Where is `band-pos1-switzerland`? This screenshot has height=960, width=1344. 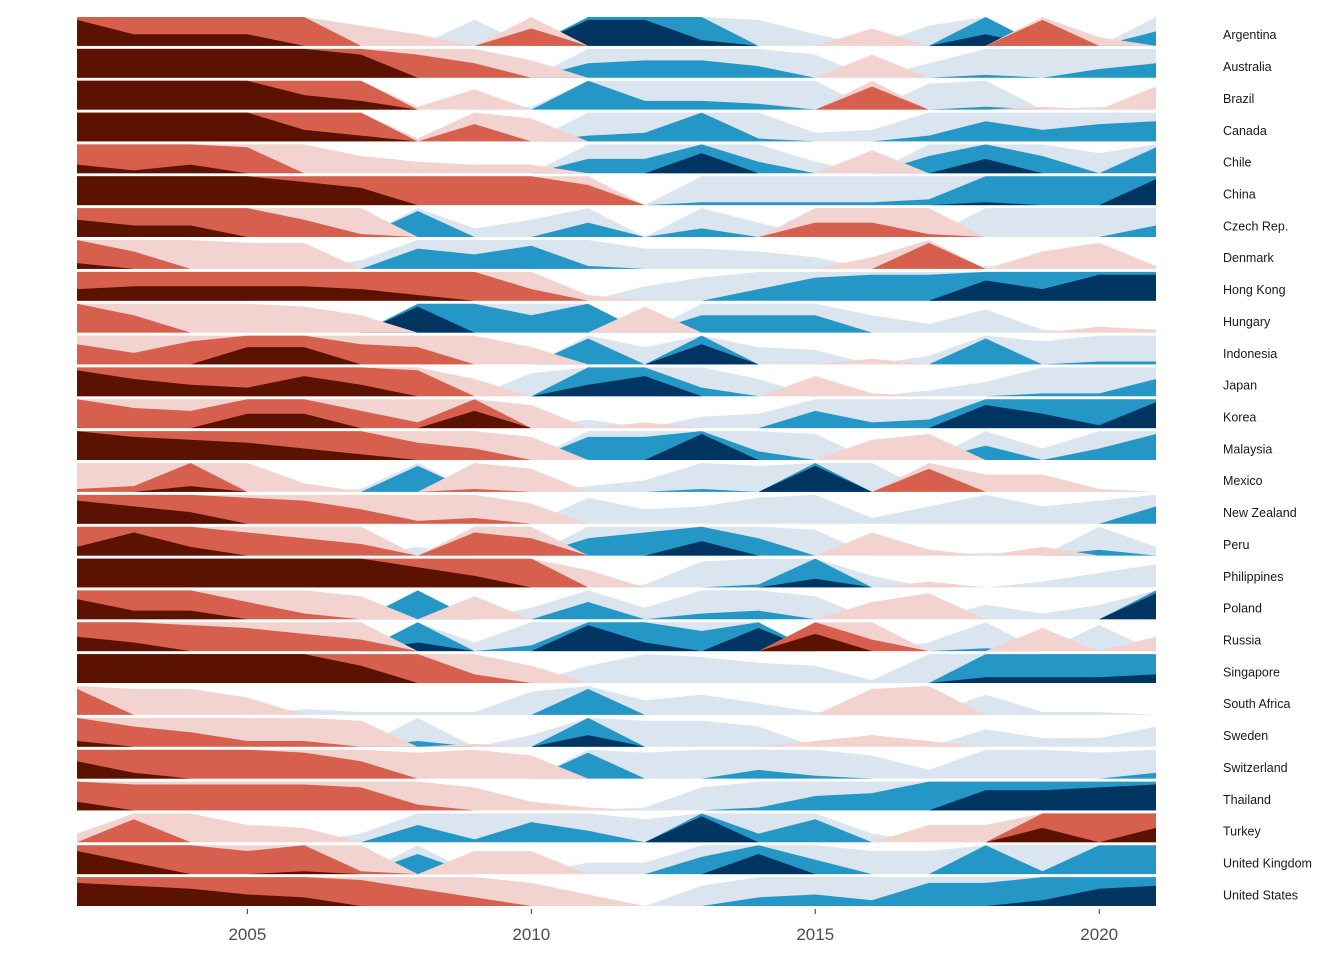 band-pos1-switzerland is located at coordinates (616, 764).